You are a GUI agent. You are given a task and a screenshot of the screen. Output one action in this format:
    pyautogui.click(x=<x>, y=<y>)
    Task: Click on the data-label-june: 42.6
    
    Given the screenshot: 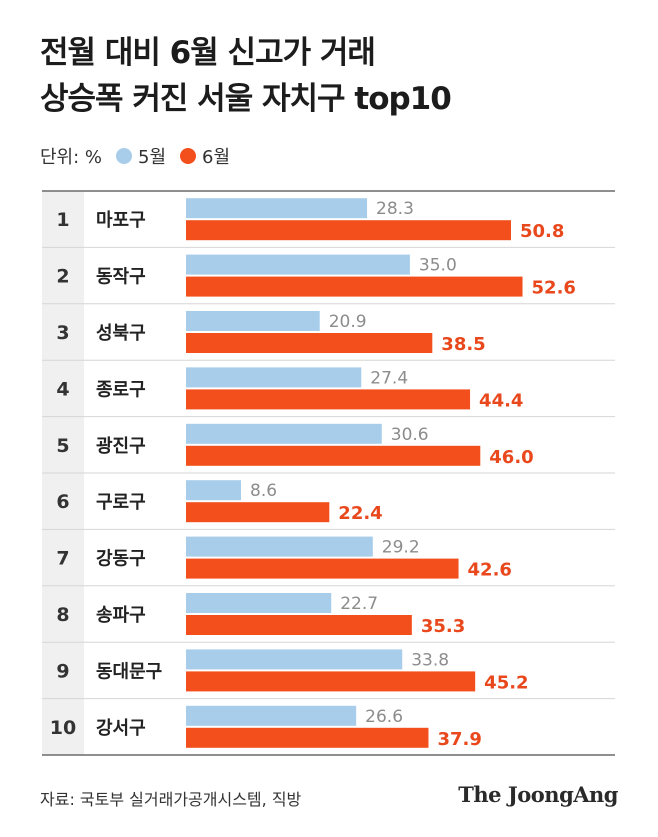 What is the action you would take?
    pyautogui.click(x=490, y=570)
    